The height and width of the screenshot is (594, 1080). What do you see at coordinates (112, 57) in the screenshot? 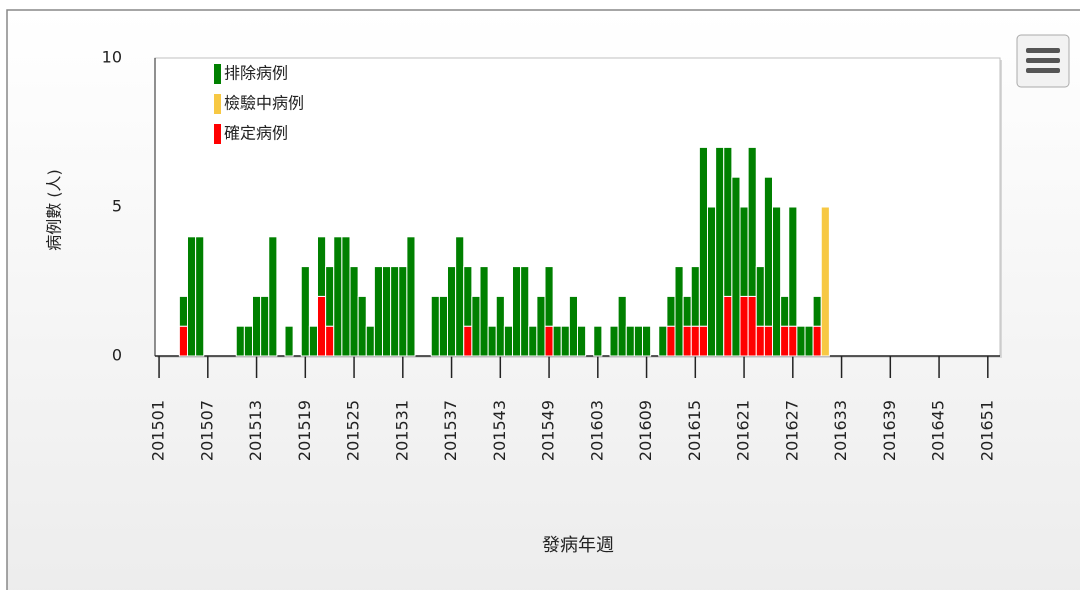
I see `y-tick-label: 10` at bounding box center [112, 57].